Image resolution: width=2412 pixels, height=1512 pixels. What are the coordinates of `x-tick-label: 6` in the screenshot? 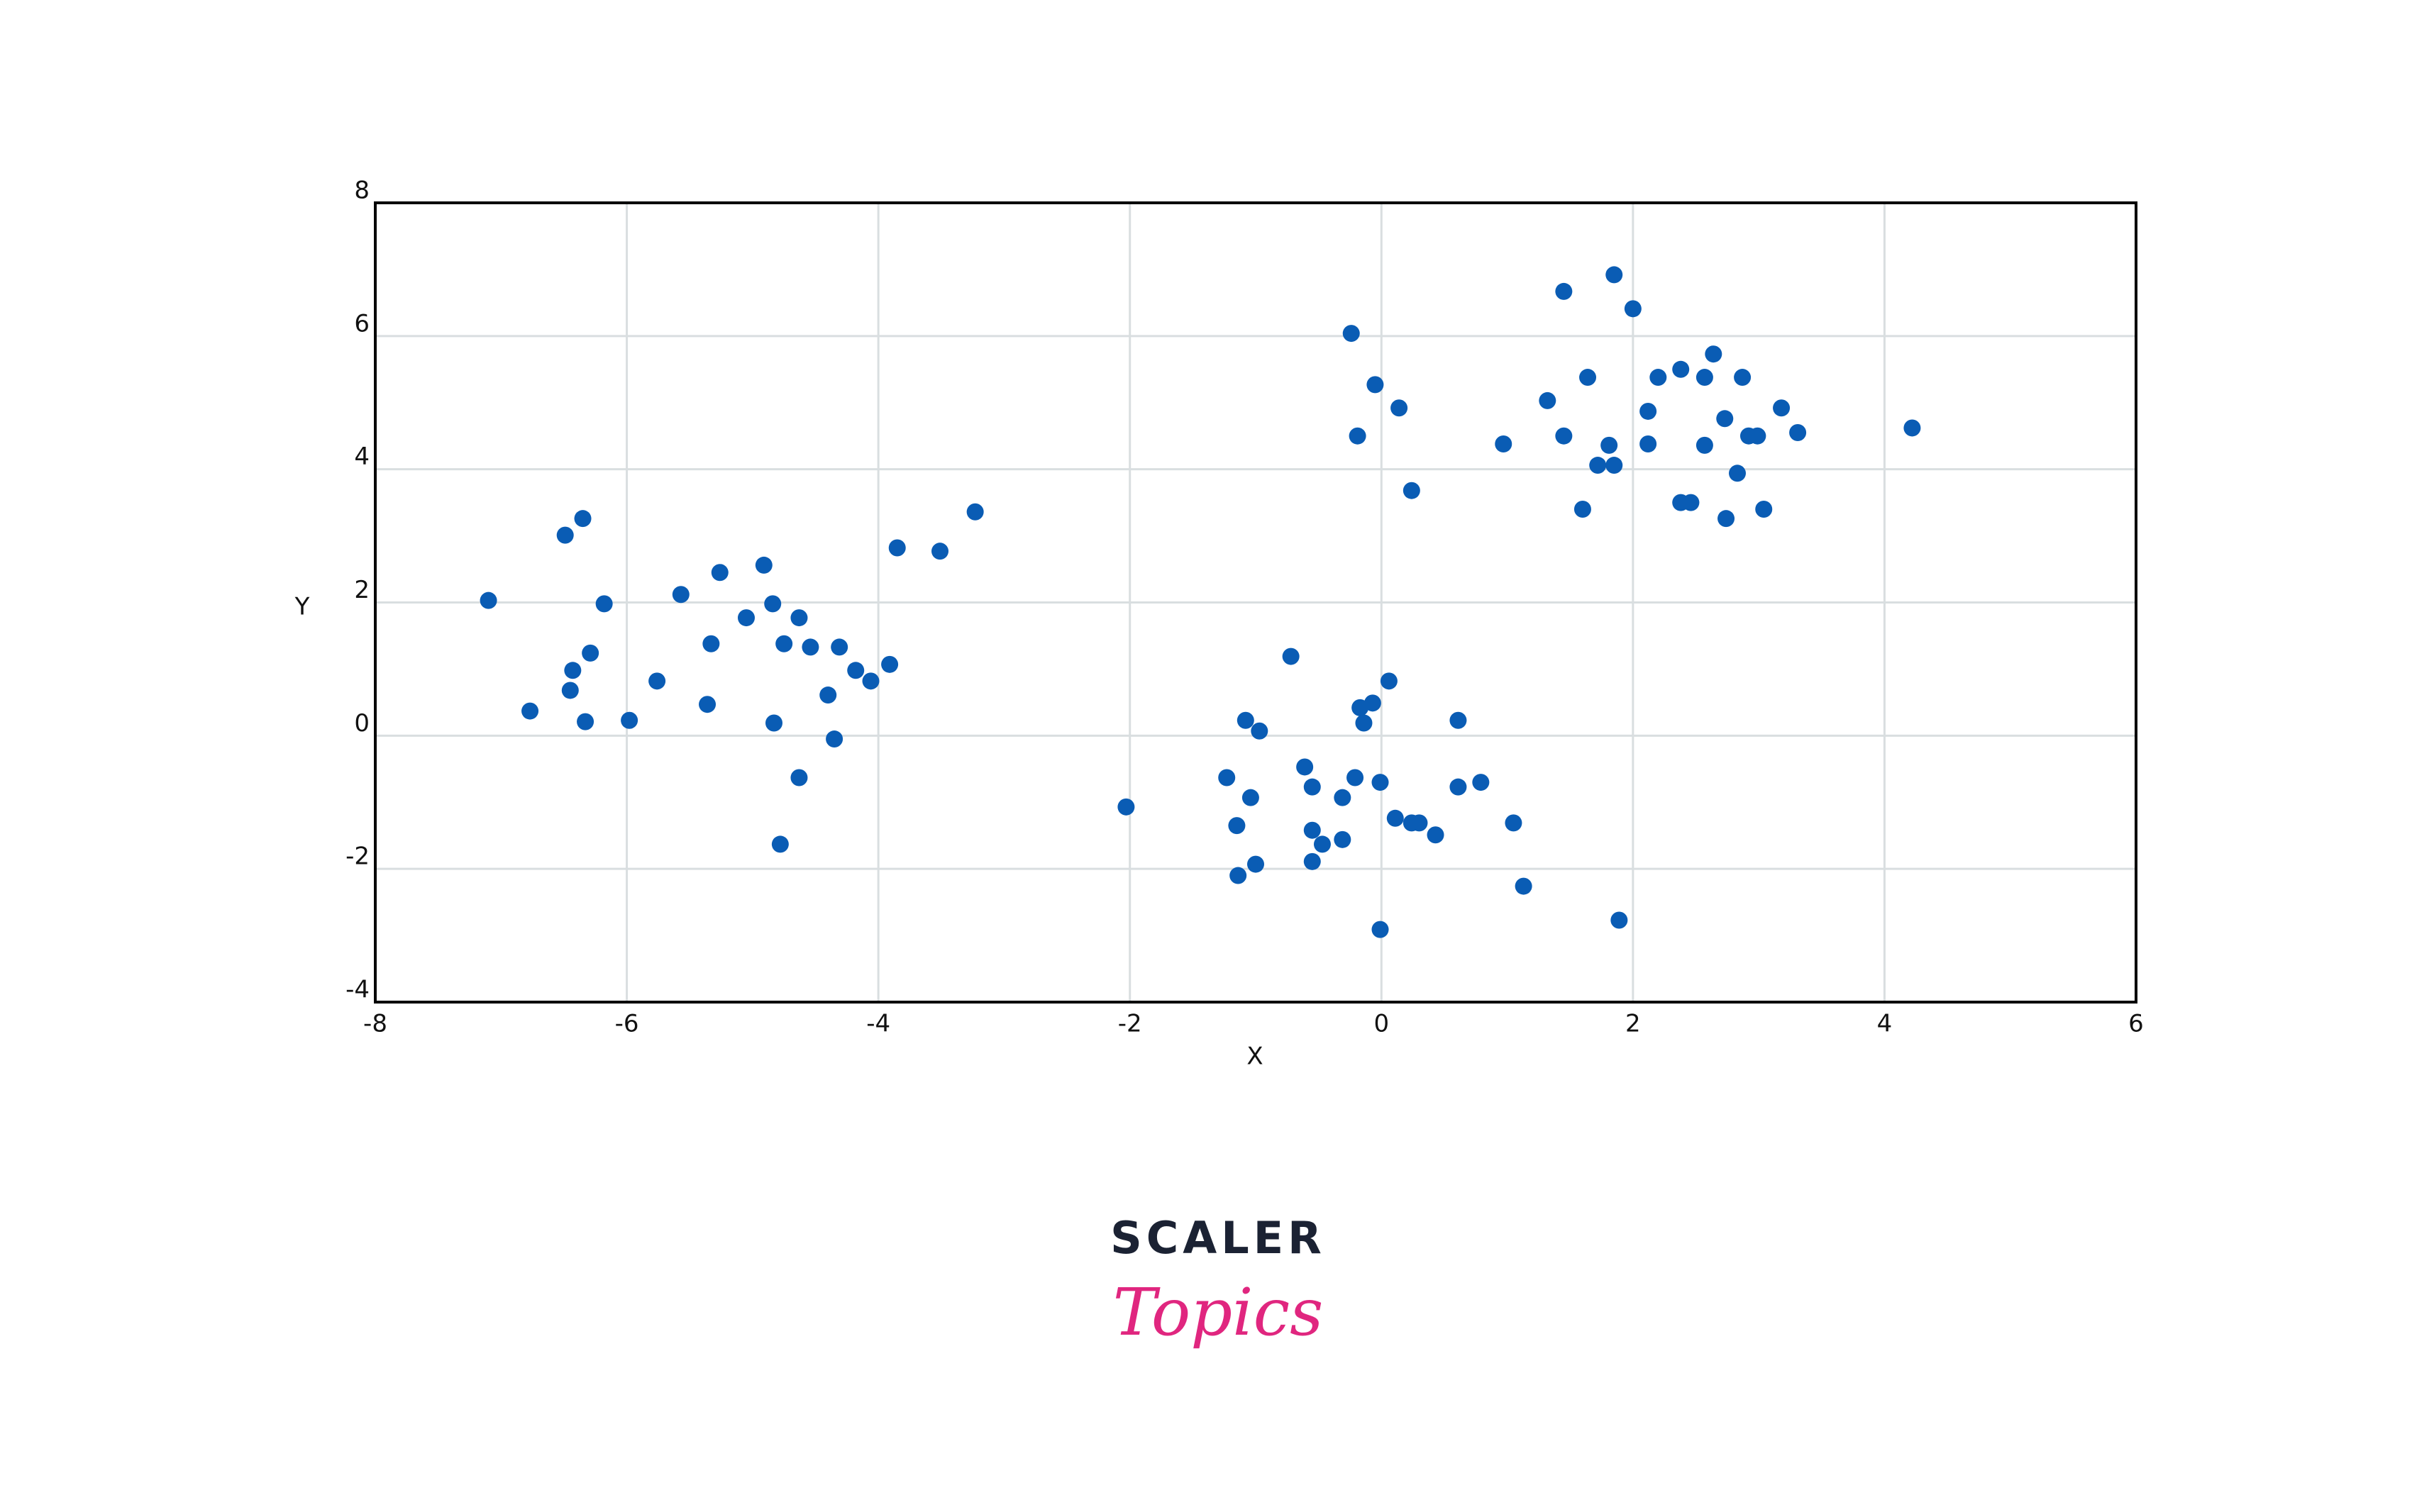 It's located at (2136, 1024).